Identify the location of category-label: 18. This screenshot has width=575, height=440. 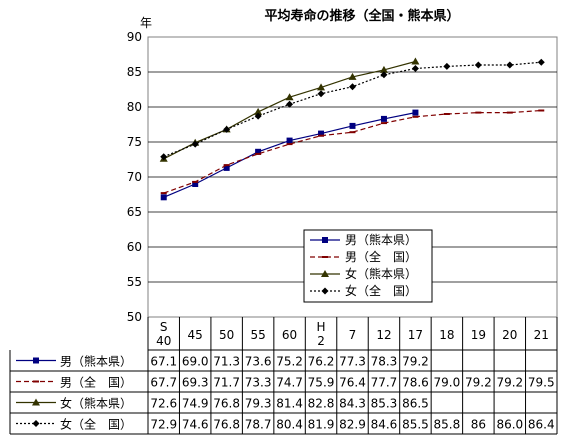
(446, 335).